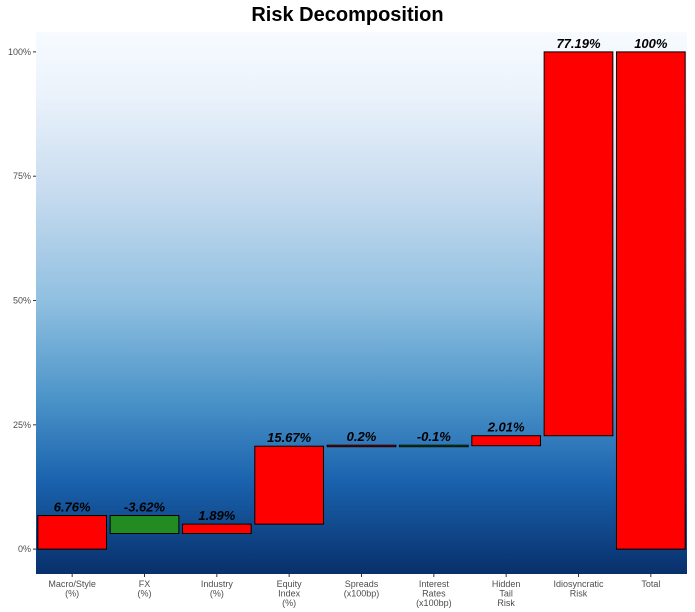 This screenshot has height=612, width=695. What do you see at coordinates (347, 15) in the screenshot?
I see `chart-title: Risk Decomposition` at bounding box center [347, 15].